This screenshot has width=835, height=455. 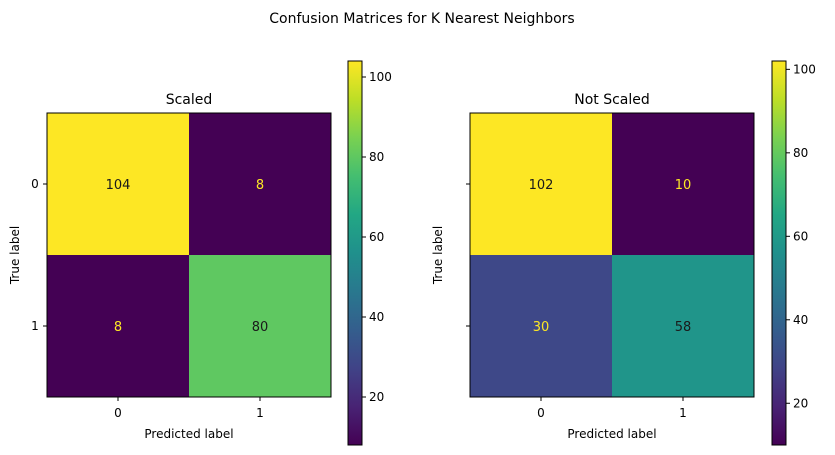 What do you see at coordinates (189, 100) in the screenshot?
I see `axes-title: Scaled` at bounding box center [189, 100].